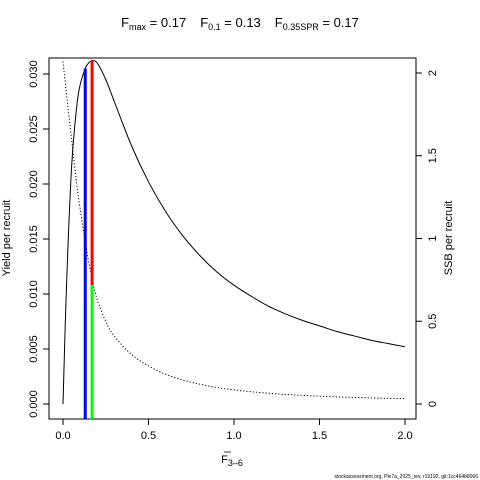 This screenshot has width=480, height=480. I want to click on chart-title: Fmax = 0.17 F0.1 = 0.13 F0.35SPR = 0.17, so click(240, 23).